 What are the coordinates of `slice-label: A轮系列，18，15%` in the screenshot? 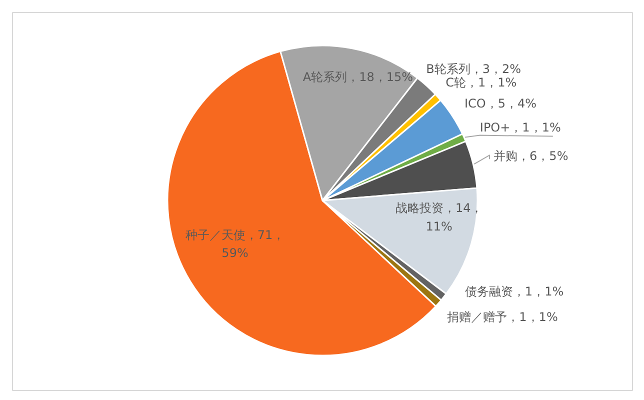 It's located at (358, 77).